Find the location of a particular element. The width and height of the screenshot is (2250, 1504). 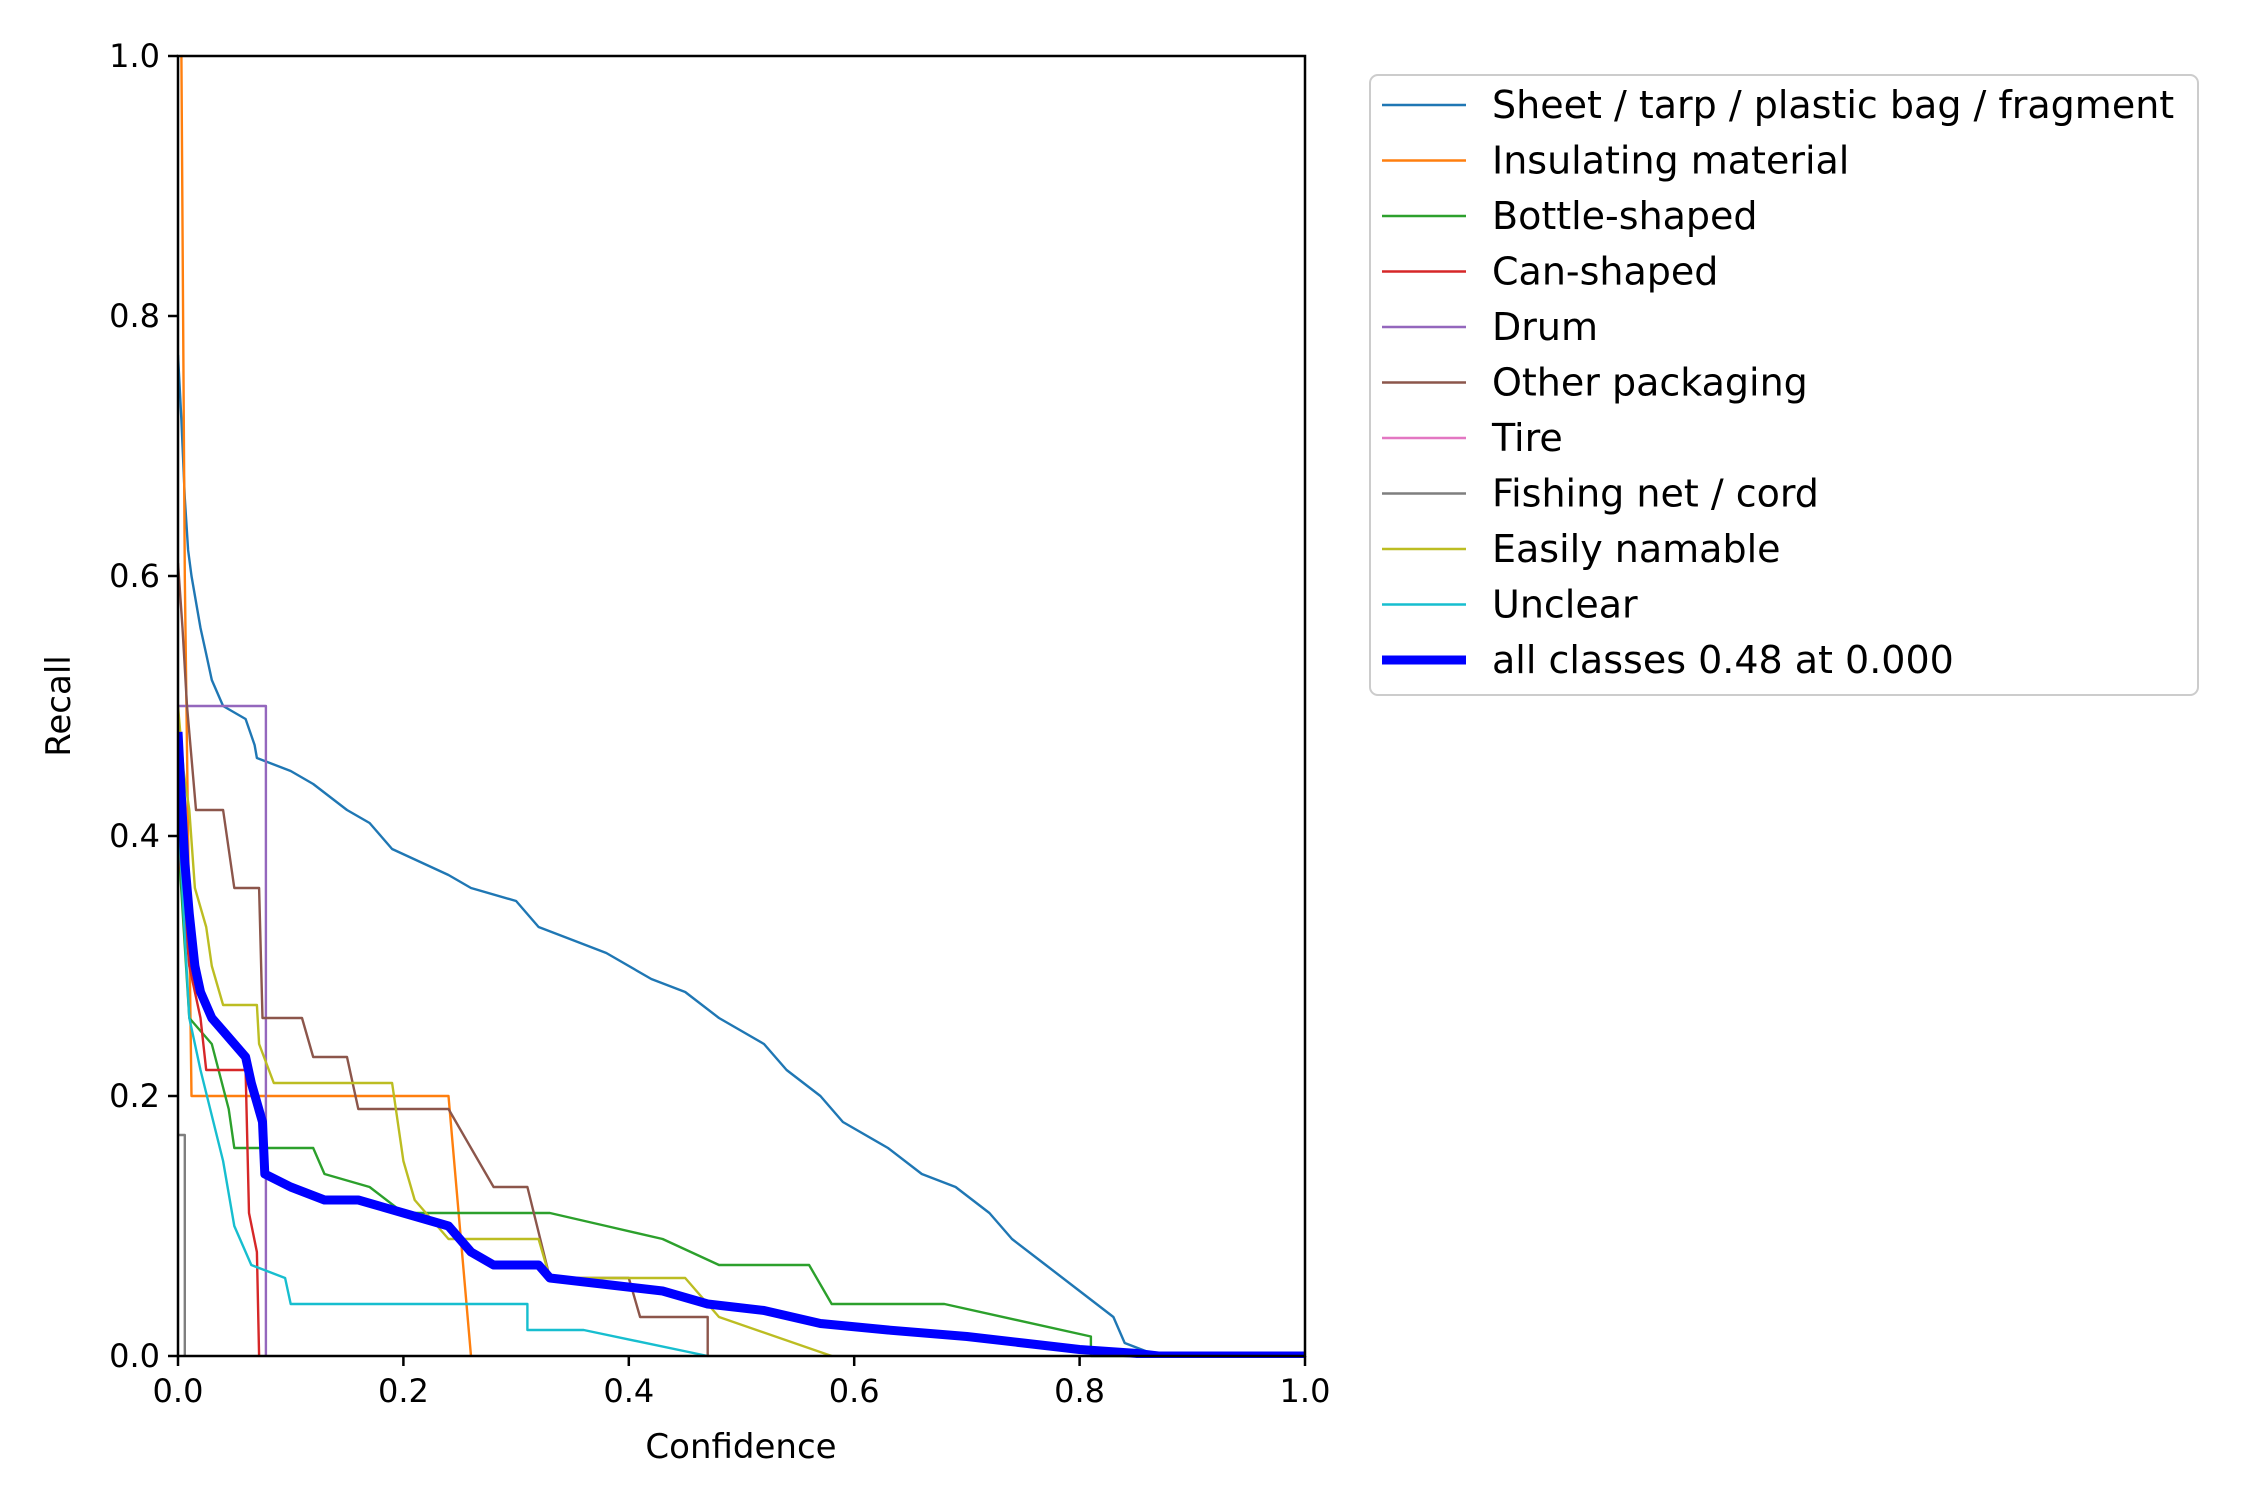

legend-label-tire: Tire is located at coordinates (1527, 438).